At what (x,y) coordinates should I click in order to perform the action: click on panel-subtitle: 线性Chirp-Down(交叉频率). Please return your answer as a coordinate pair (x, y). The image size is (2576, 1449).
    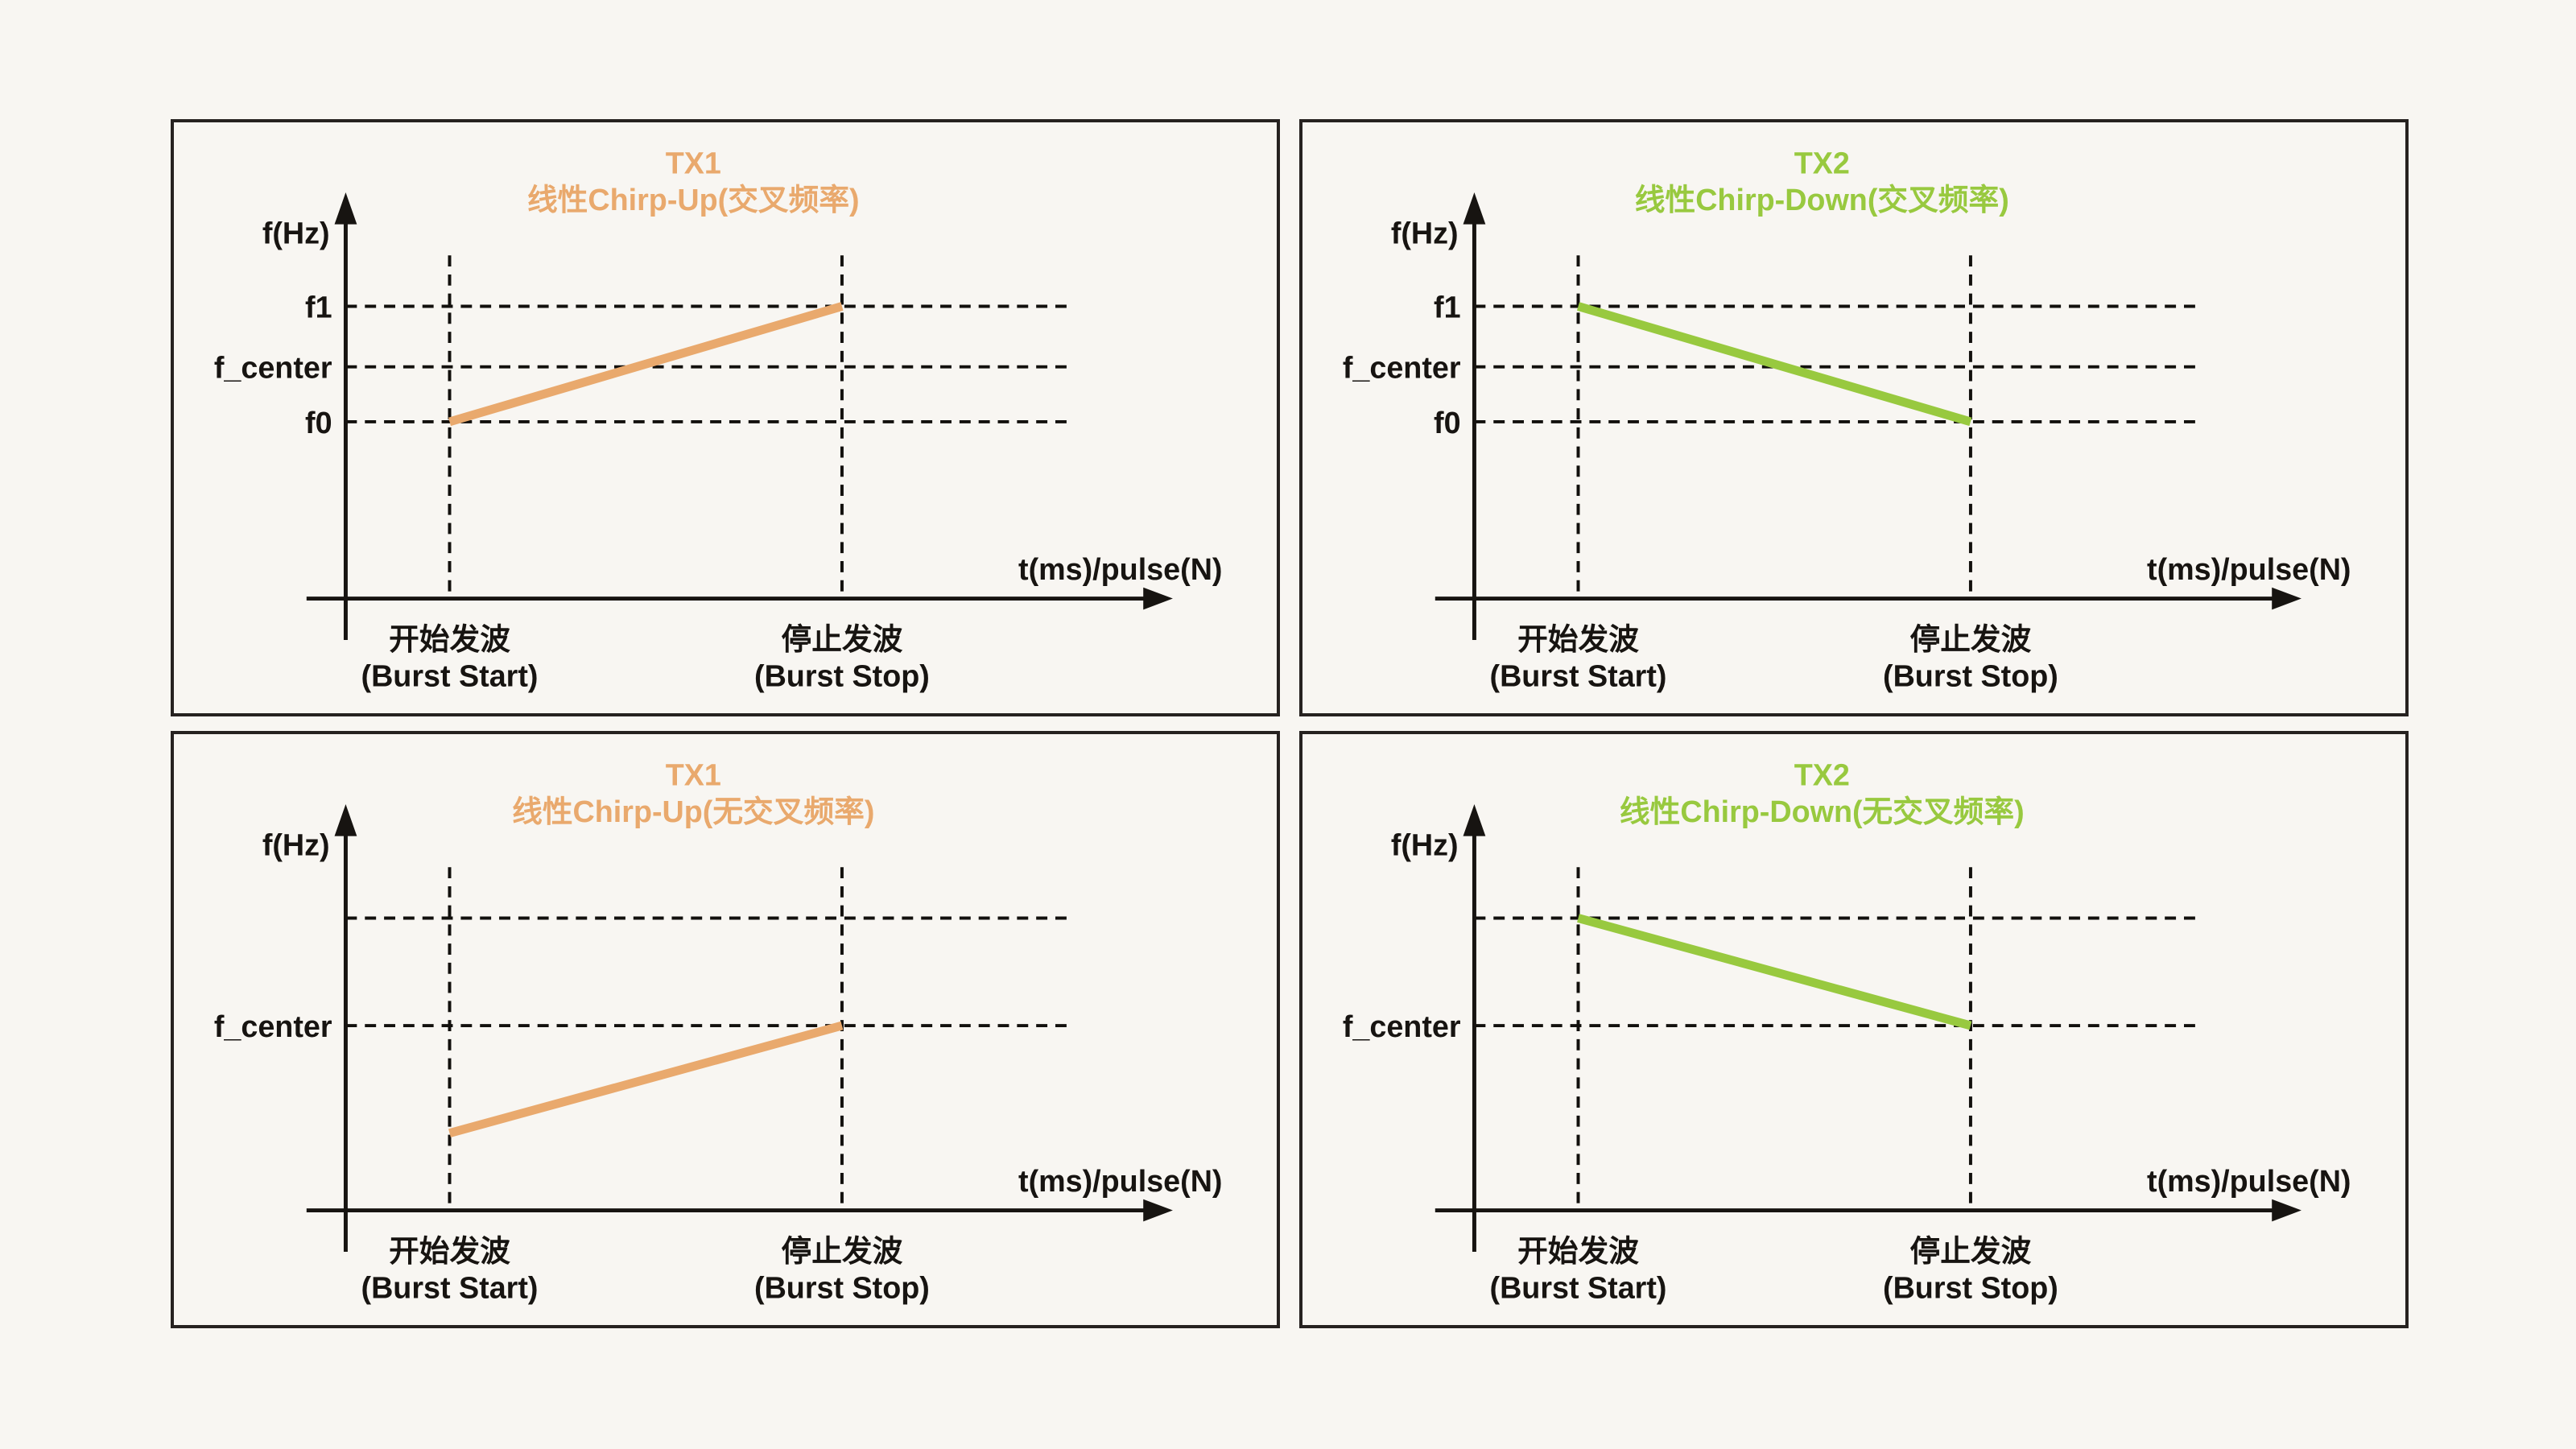
    Looking at the image, I should click on (1822, 200).